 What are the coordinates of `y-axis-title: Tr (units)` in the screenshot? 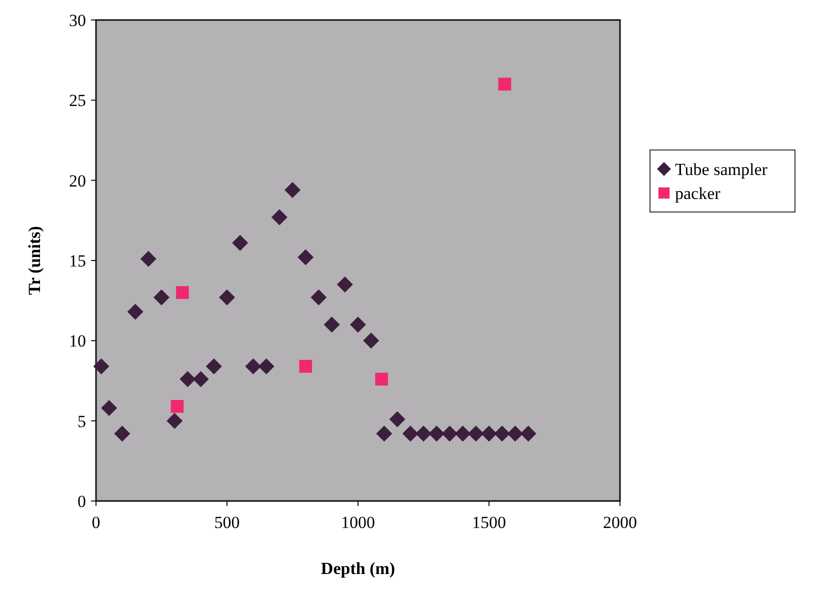 It's located at (34, 260).